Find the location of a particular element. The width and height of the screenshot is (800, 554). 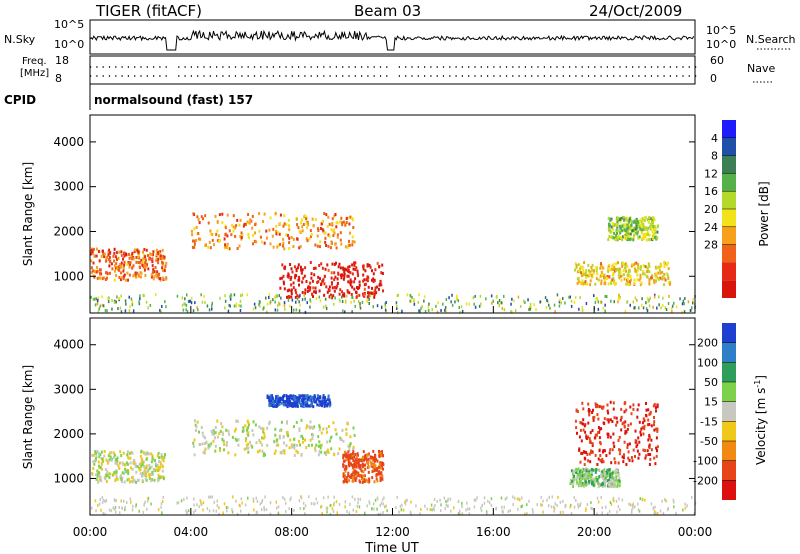

velocity-ylabel: Slant Range [km] is located at coordinates (28, 417).